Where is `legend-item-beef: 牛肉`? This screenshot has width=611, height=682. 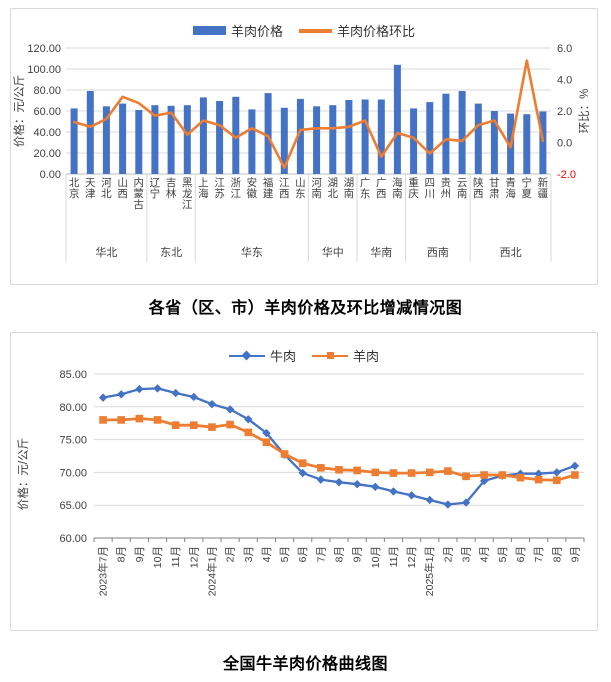 legend-item-beef: 牛肉 is located at coordinates (262, 355).